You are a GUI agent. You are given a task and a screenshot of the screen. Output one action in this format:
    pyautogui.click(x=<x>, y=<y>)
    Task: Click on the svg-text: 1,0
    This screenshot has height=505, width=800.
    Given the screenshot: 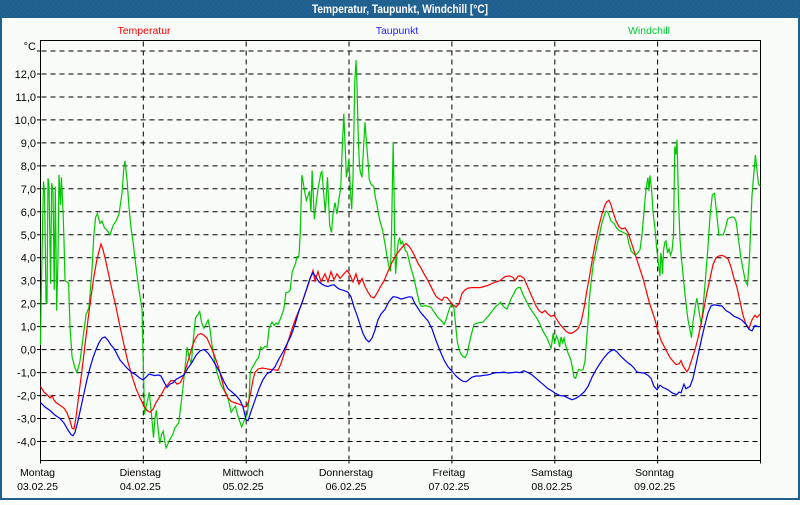 What is the action you would take?
    pyautogui.click(x=28, y=328)
    